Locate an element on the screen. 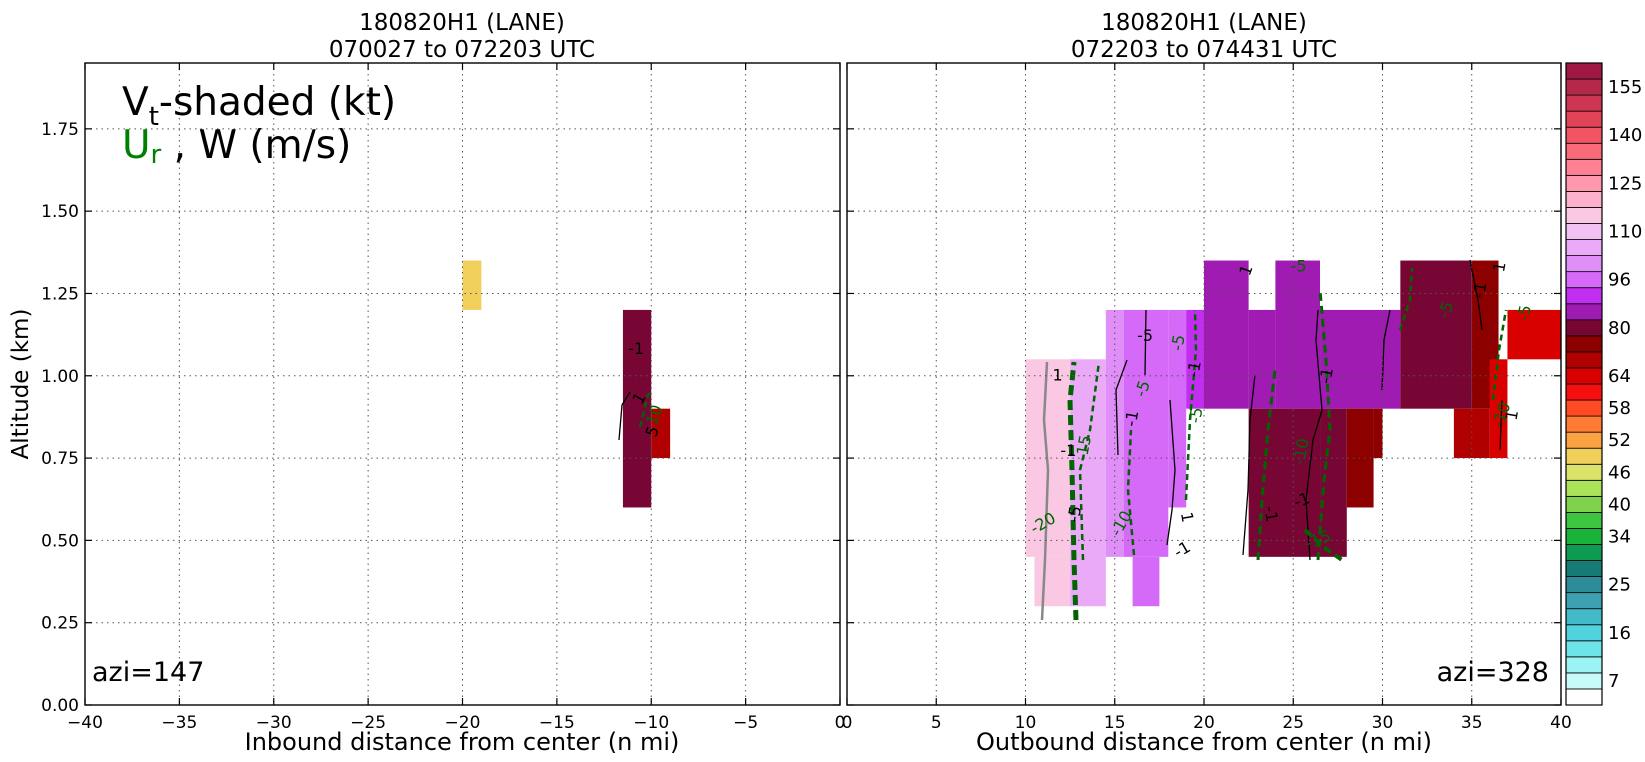  colorbar-tick-label: 64 is located at coordinates (1619, 376).